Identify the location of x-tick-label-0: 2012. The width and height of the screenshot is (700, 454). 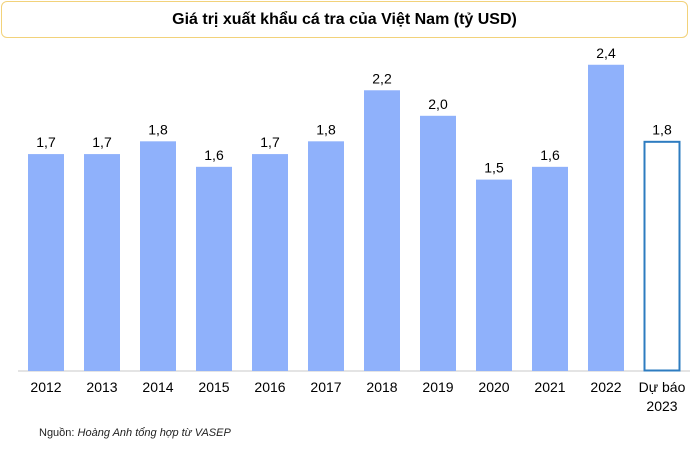
(45, 387).